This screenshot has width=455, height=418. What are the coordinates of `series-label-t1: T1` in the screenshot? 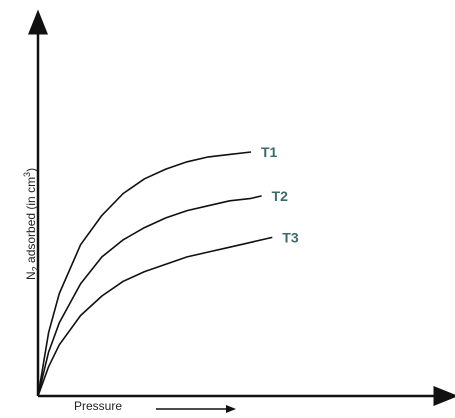 It's located at (269, 152).